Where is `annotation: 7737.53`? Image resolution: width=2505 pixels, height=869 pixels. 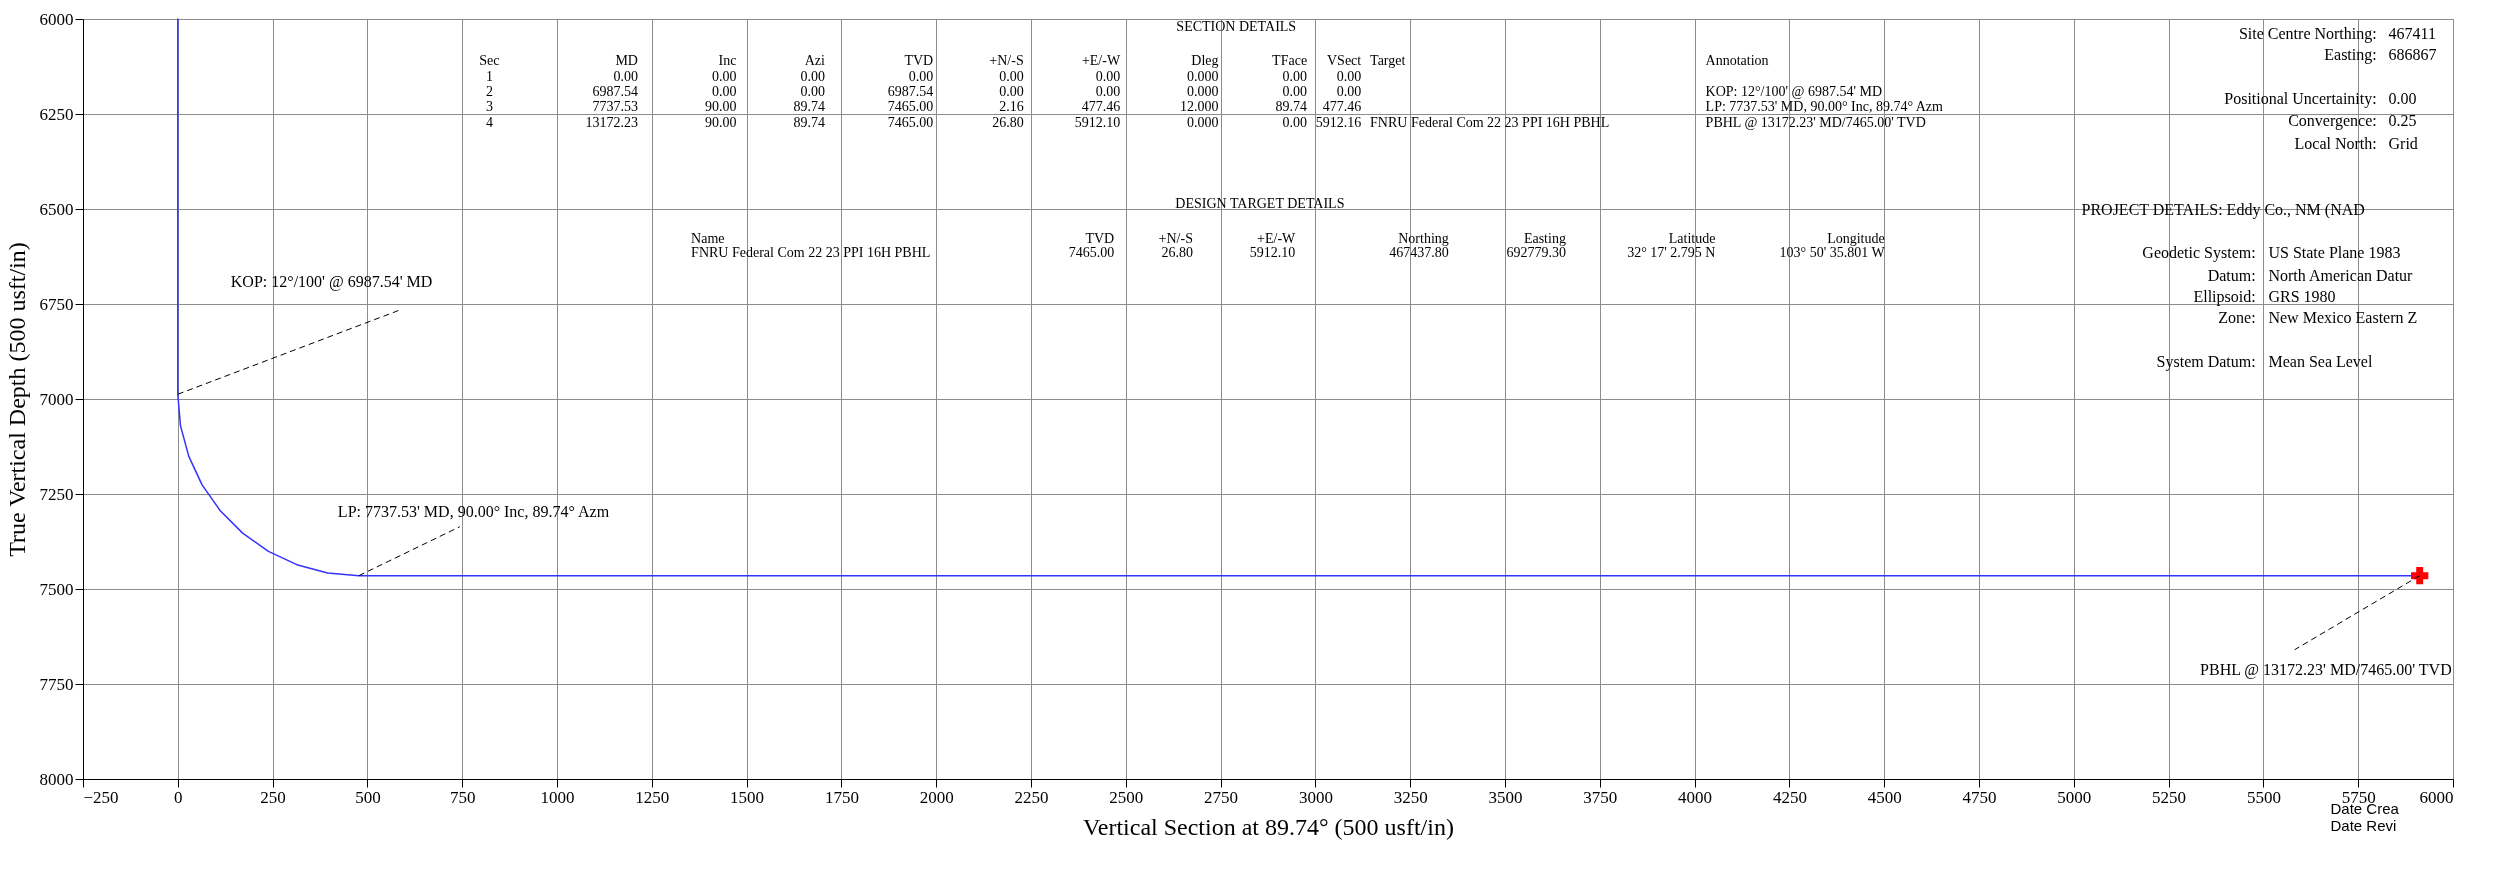
annotation: 7737.53 is located at coordinates (615, 107).